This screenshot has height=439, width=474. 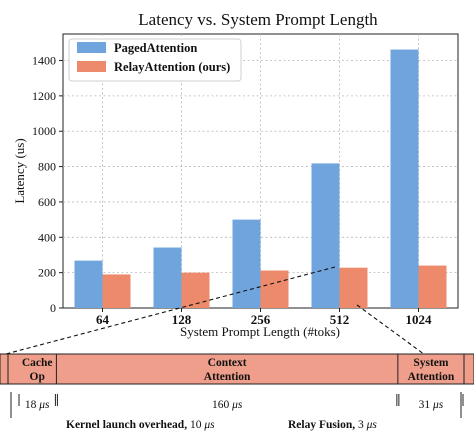 I want to click on relay-fusion-note: Relay Fusion, 3 μs, so click(x=332, y=425).